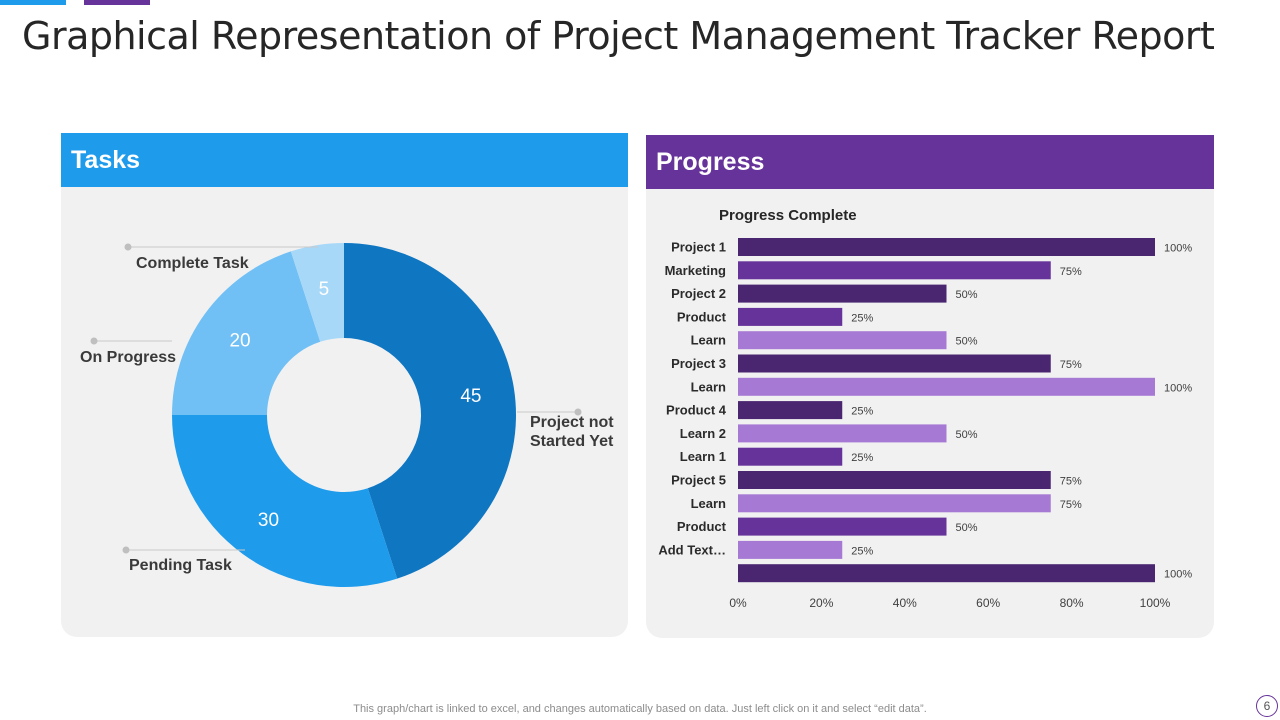 This screenshot has height=720, width=1280. What do you see at coordinates (117, 2) in the screenshot?
I see `accent-bar-purple` at bounding box center [117, 2].